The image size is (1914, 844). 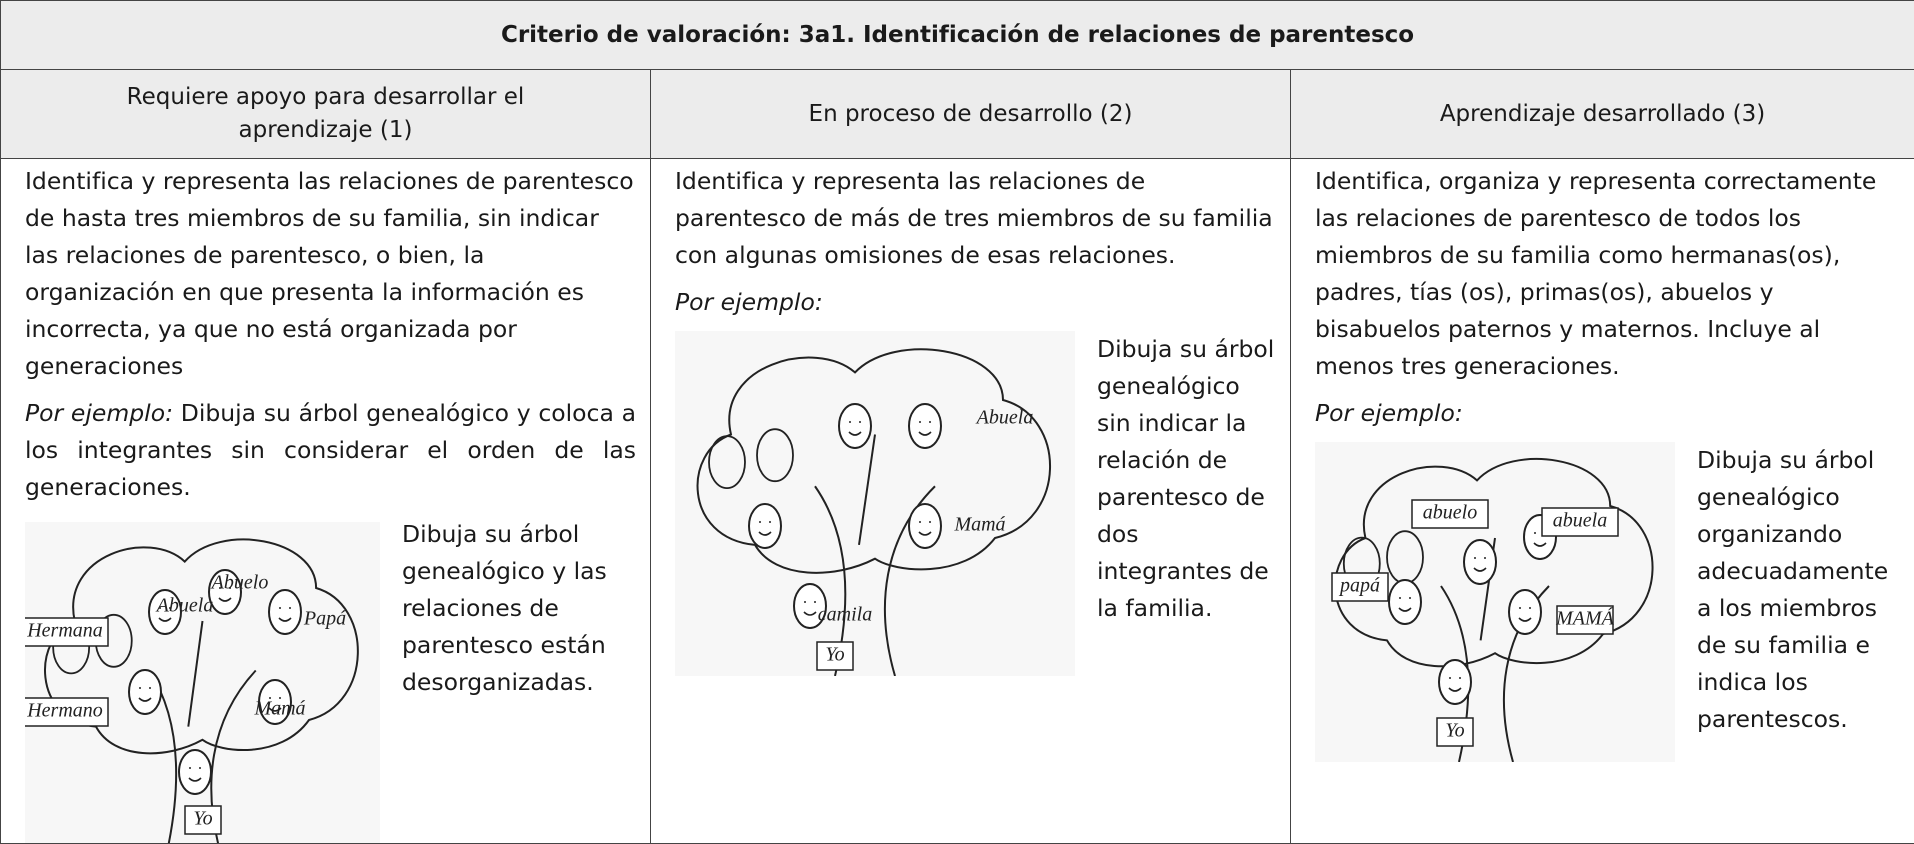 What do you see at coordinates (970, 114) in the screenshot?
I see `column-header: En proceso de desarrollo (2)` at bounding box center [970, 114].